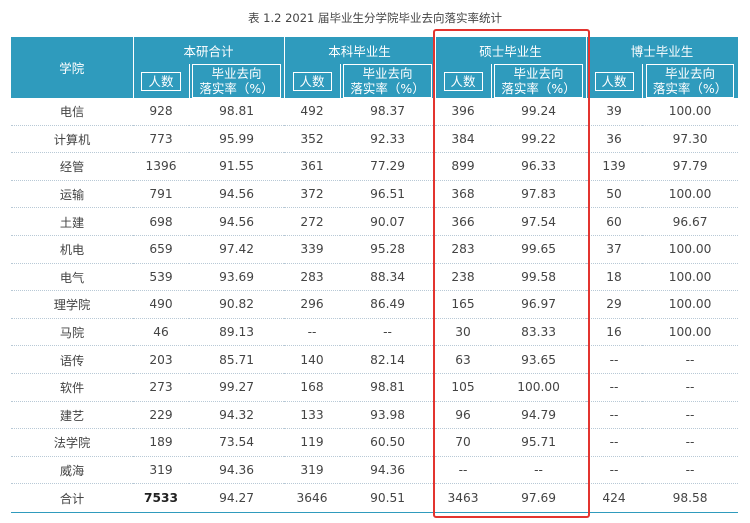 The height and width of the screenshot is (523, 750). I want to click on rate-cell: 95.71, so click(539, 442).